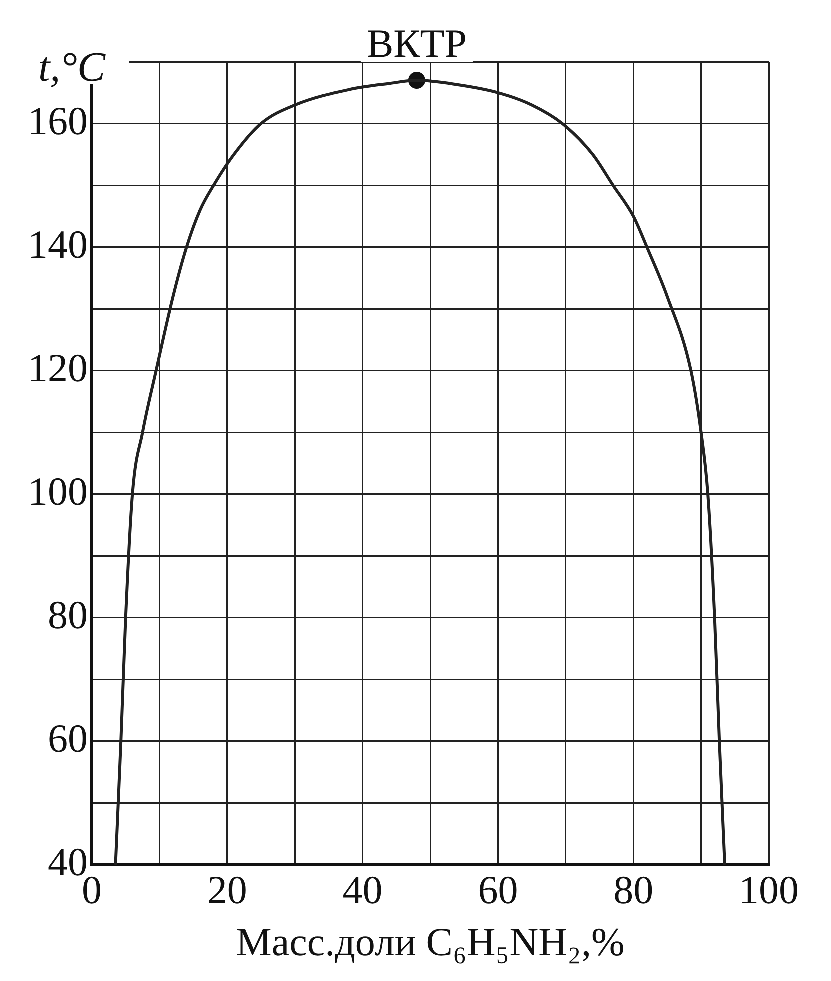 The width and height of the screenshot is (831, 981). I want to click on y-tick-label: 100, so click(58, 491).